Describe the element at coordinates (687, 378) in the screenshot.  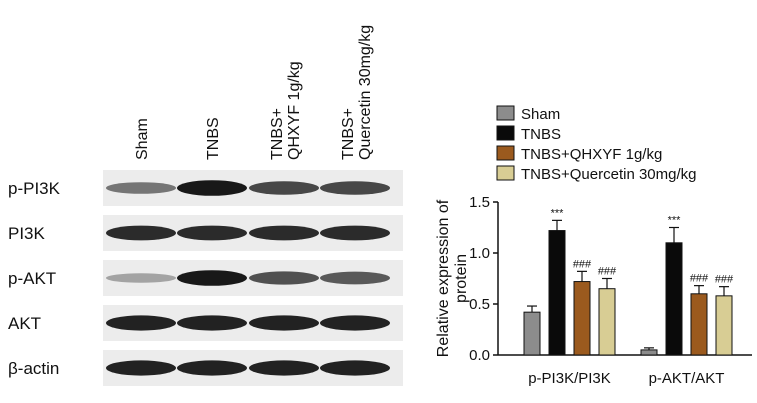
I see `x-category-label: p-AKT/AKT` at that location.